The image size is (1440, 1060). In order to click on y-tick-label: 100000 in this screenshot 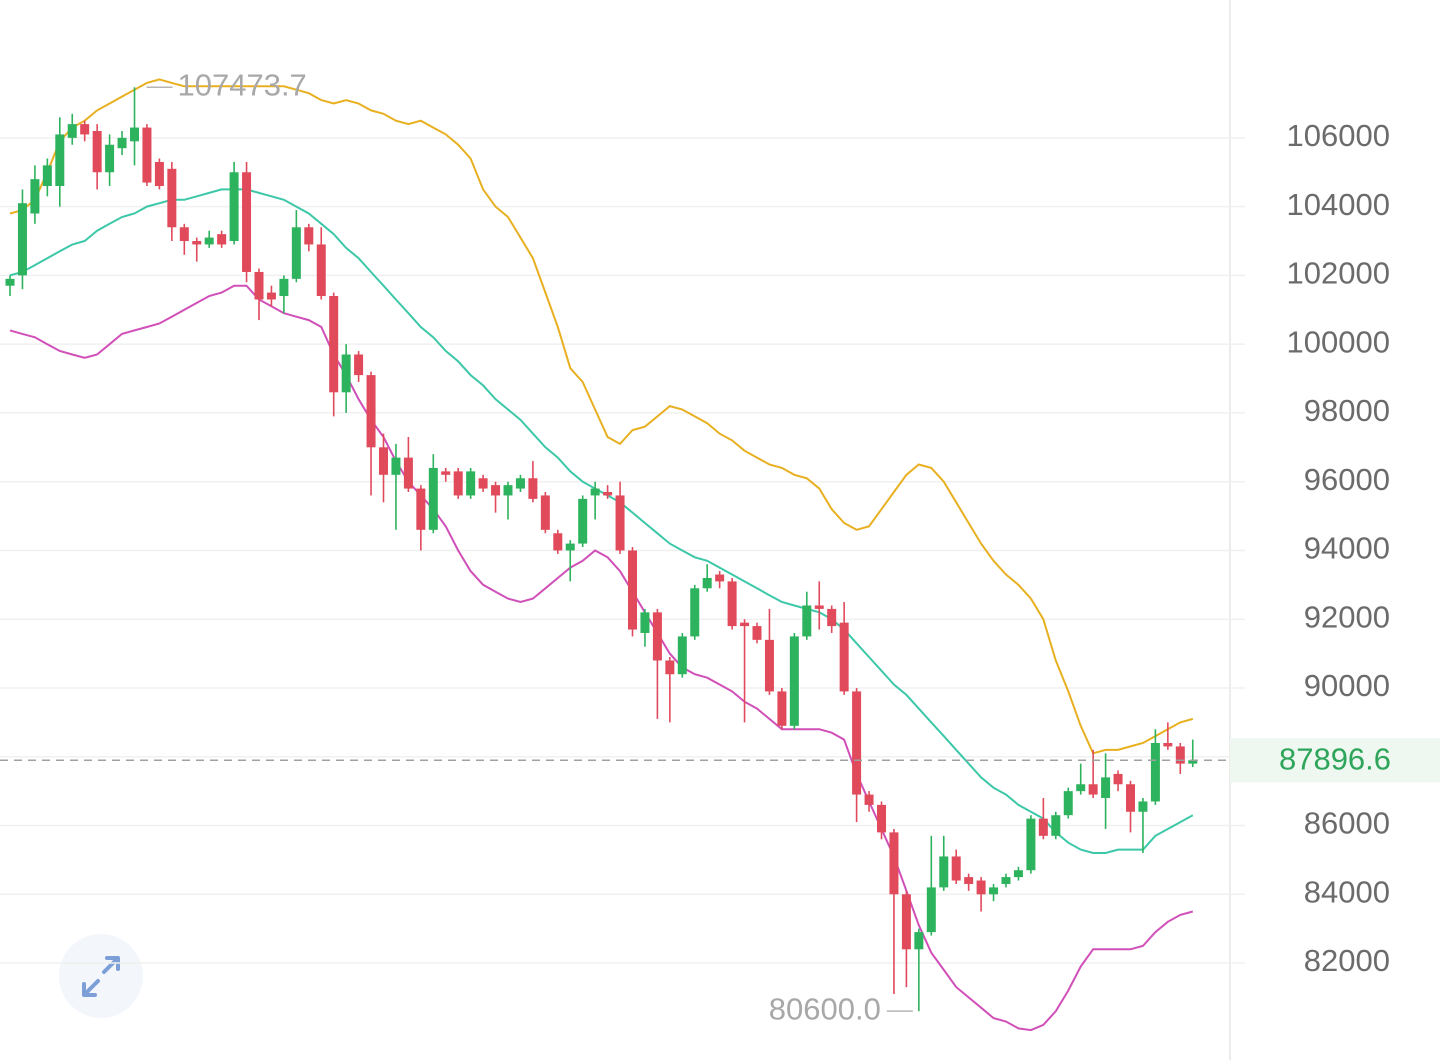, I will do `click(1338, 341)`.